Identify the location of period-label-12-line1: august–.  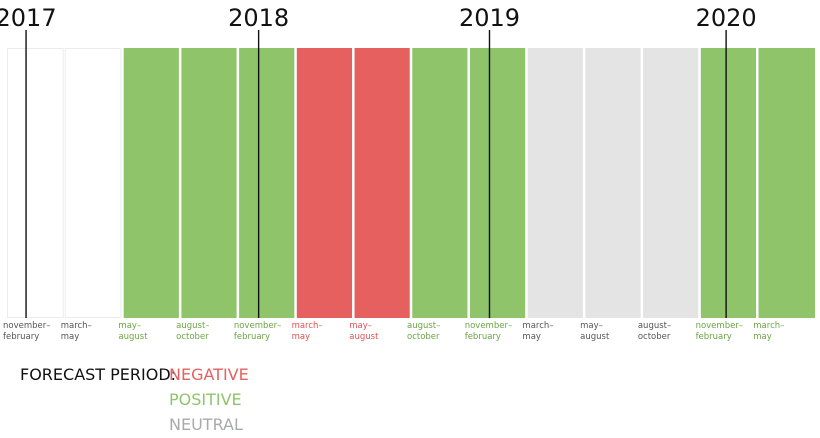
(654, 326).